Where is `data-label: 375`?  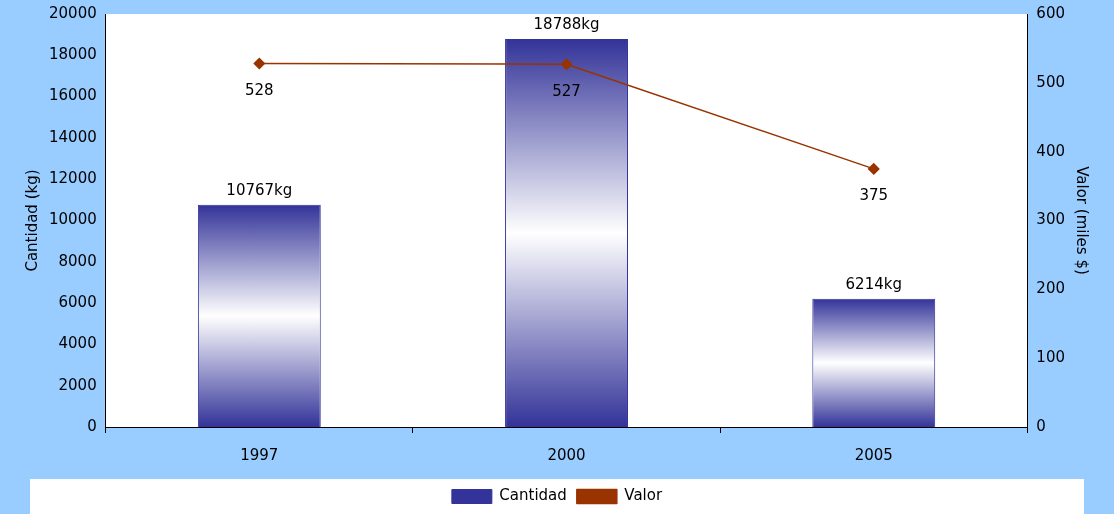 data-label: 375 is located at coordinates (874, 195).